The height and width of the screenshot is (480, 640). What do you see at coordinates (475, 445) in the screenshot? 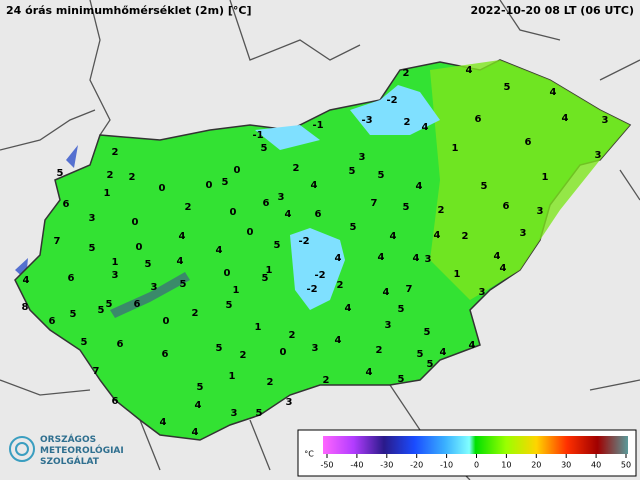
I see `colorbar` at bounding box center [475, 445].